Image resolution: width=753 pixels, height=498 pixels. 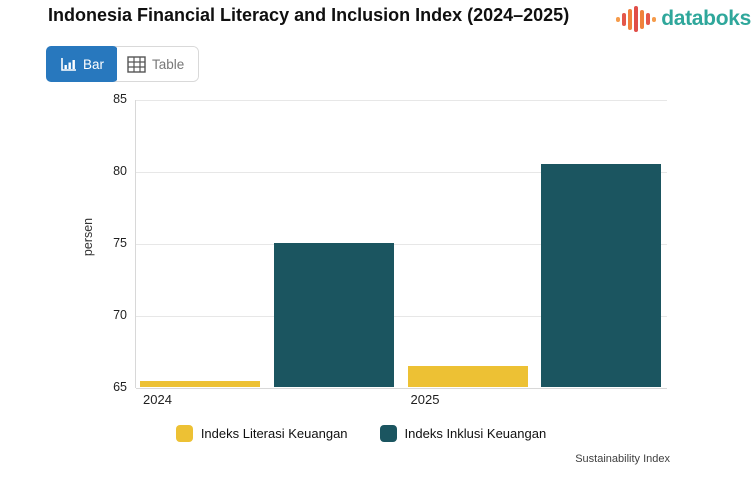 What do you see at coordinates (200, 383) in the screenshot?
I see `bar-2024-literasi` at bounding box center [200, 383].